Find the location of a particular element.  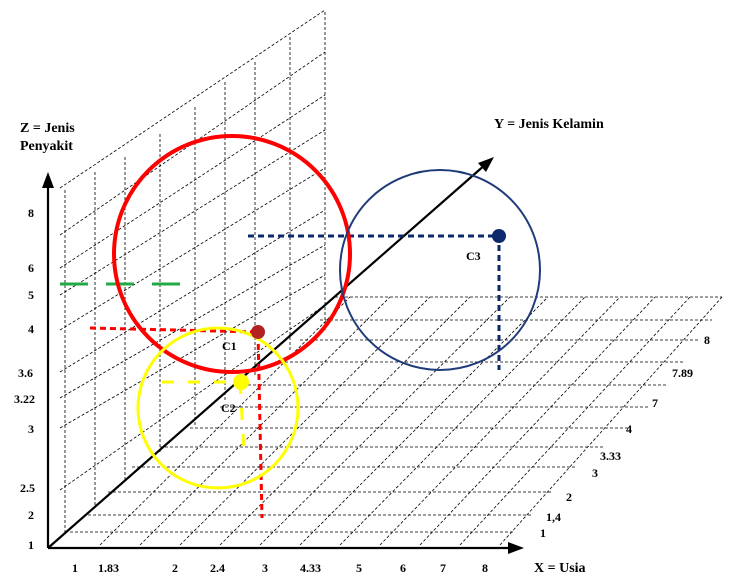

x-tick: 2 is located at coordinates (175, 568).